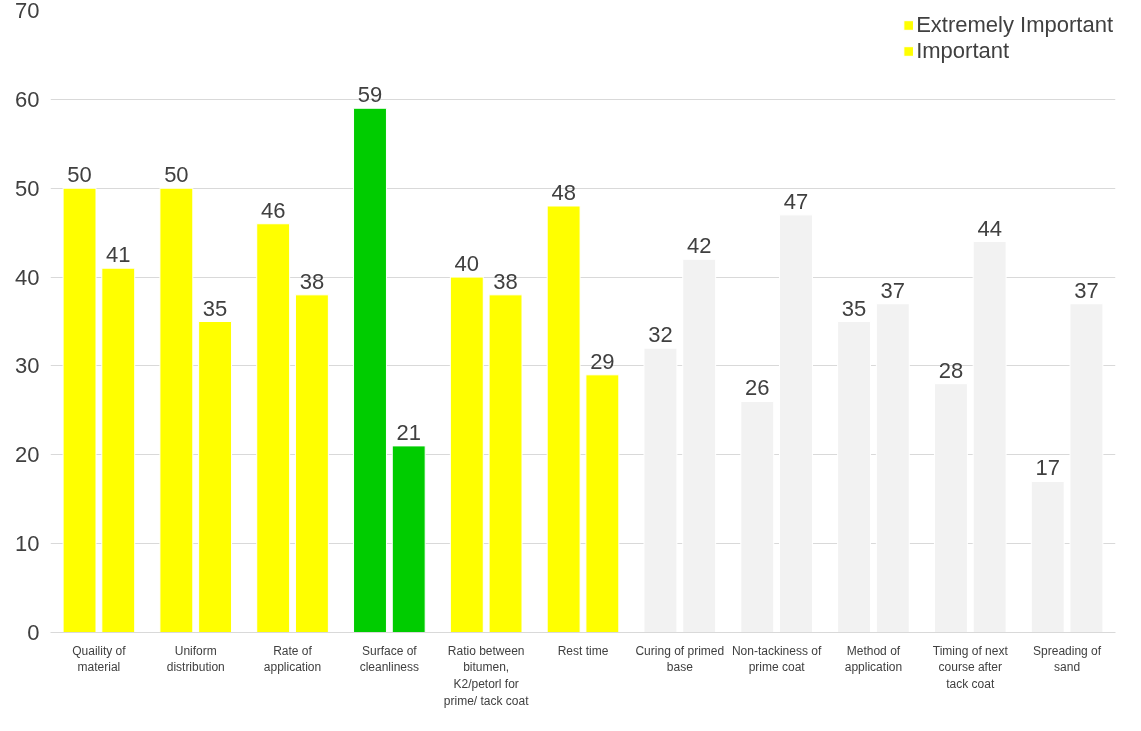 The height and width of the screenshot is (731, 1141). What do you see at coordinates (33, 632) in the screenshot?
I see `y-tick-label: 0` at bounding box center [33, 632].